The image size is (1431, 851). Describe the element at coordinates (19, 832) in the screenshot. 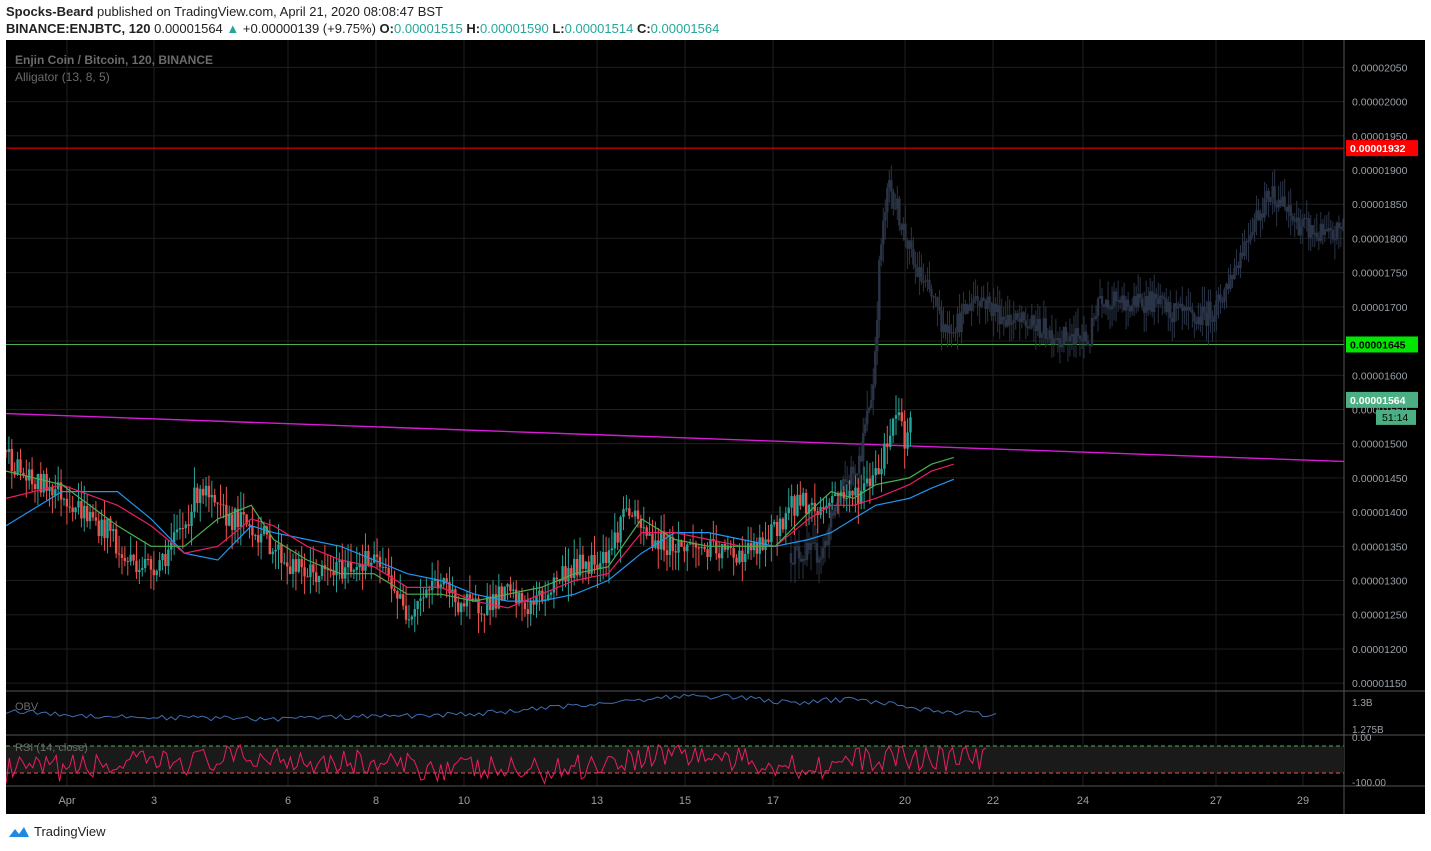

I see `tradingview-logo-icon` at that location.